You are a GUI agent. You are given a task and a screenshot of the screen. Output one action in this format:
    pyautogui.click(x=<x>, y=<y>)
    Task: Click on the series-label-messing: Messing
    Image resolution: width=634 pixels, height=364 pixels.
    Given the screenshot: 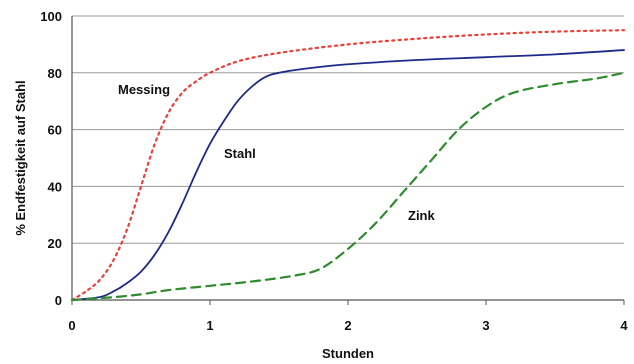 What is the action you would take?
    pyautogui.click(x=144, y=89)
    